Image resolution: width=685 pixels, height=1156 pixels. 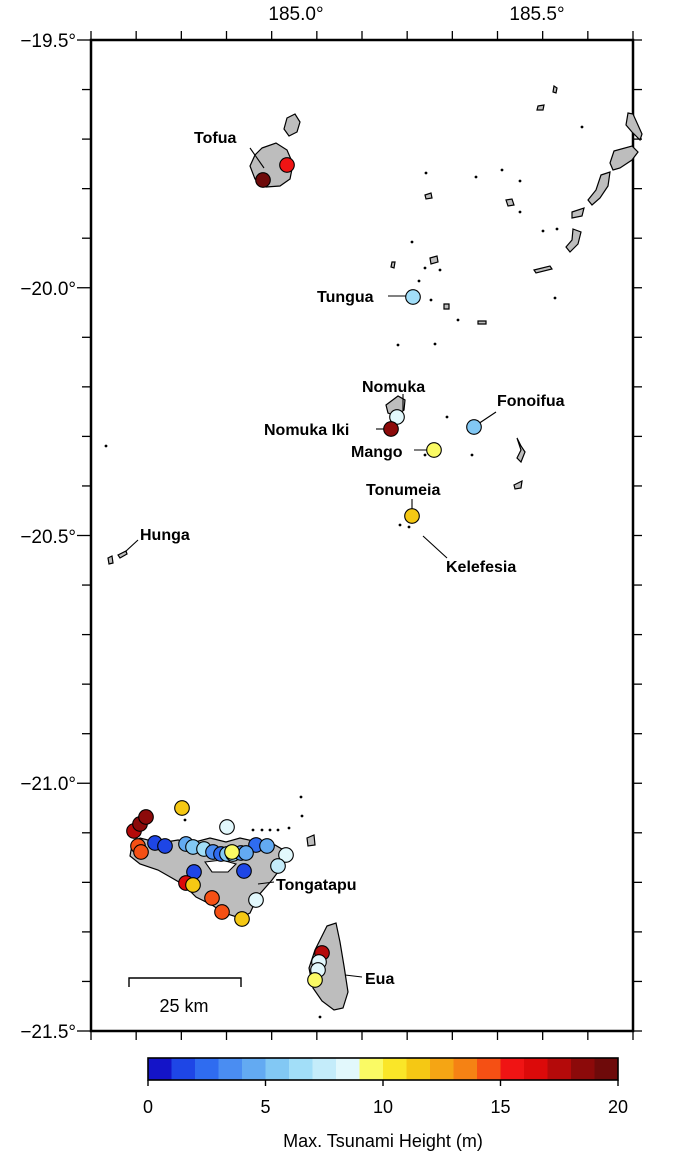 I want to click on colorbar-tick-10: 10, so click(x=383, y=1107).